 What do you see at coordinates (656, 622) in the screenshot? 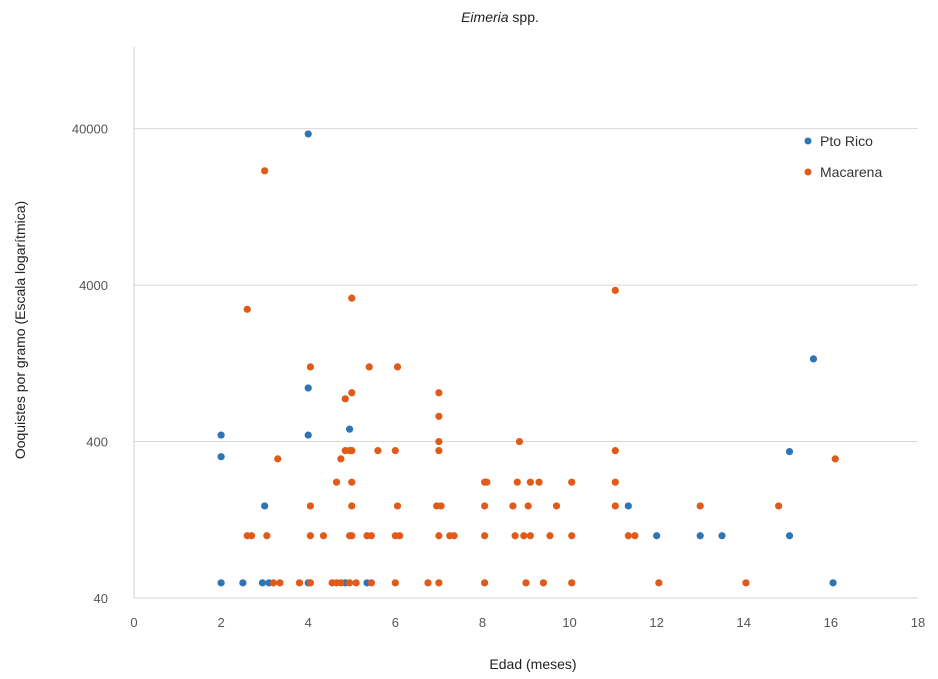
I see `x-tick-label: 12` at bounding box center [656, 622].